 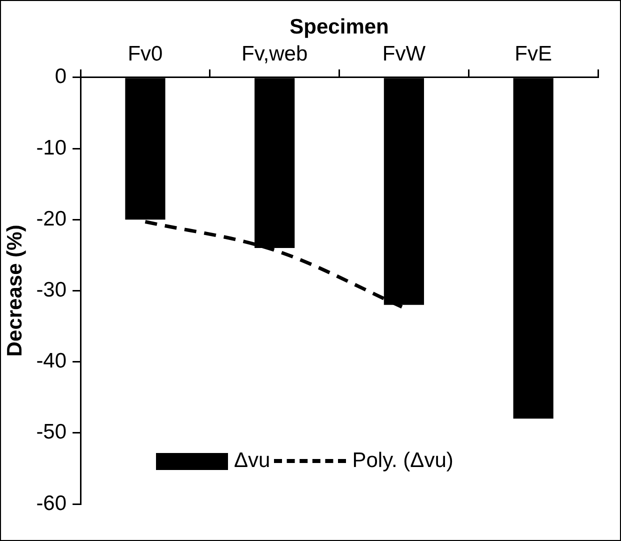 I want to click on legend-label: Δvu, so click(x=252, y=461).